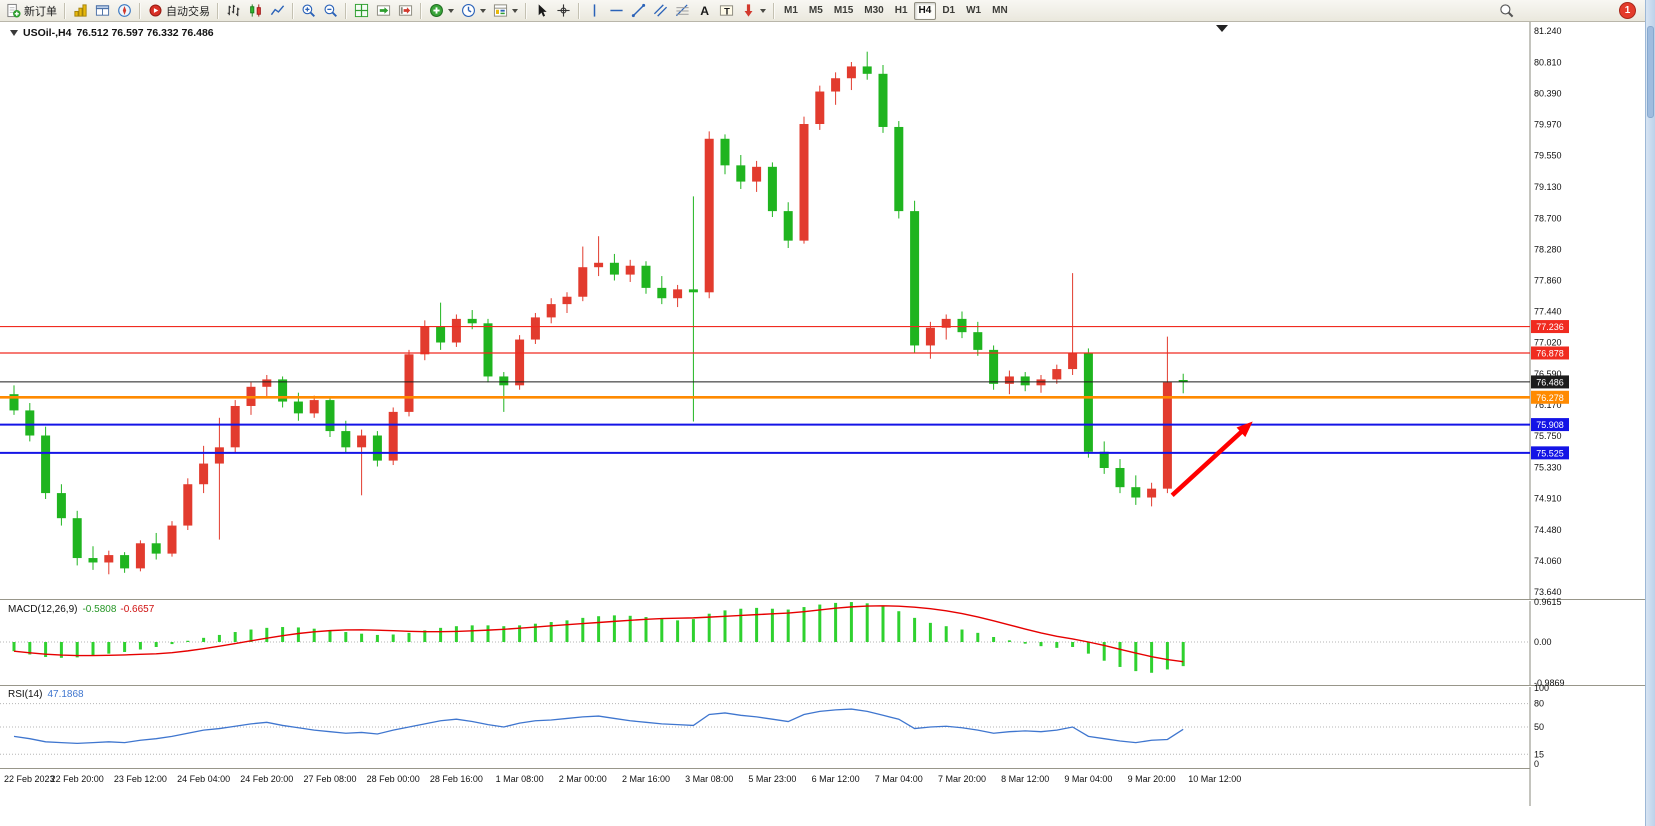 Image resolution: width=1655 pixels, height=826 pixels. I want to click on price-badge-label: 76.878, so click(1550, 353).